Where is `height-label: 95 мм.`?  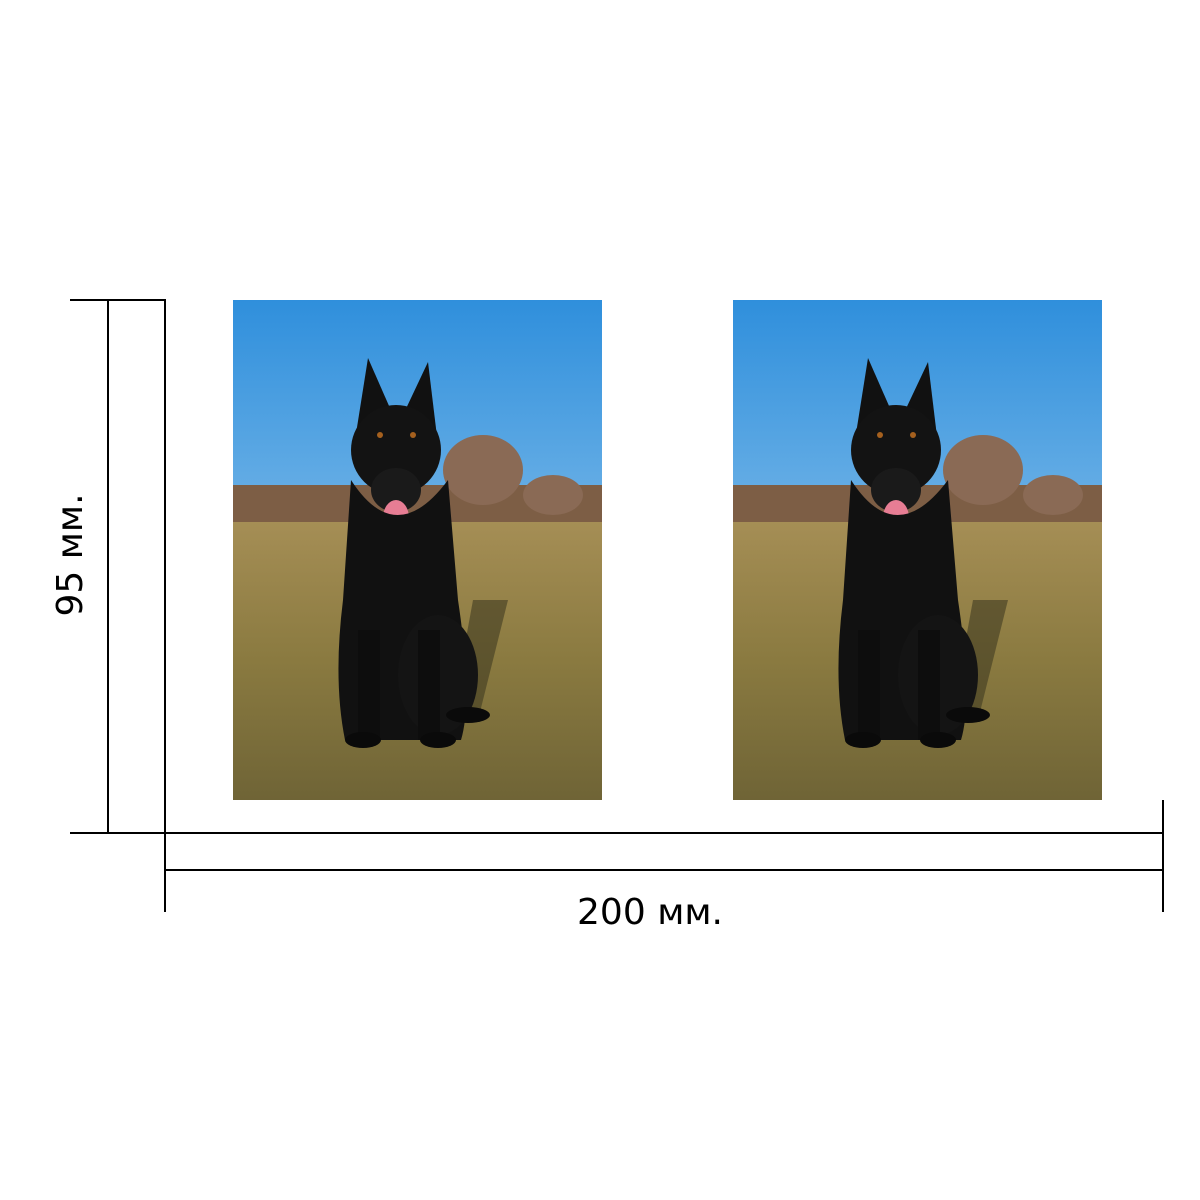 height-label: 95 мм. is located at coordinates (70, 554).